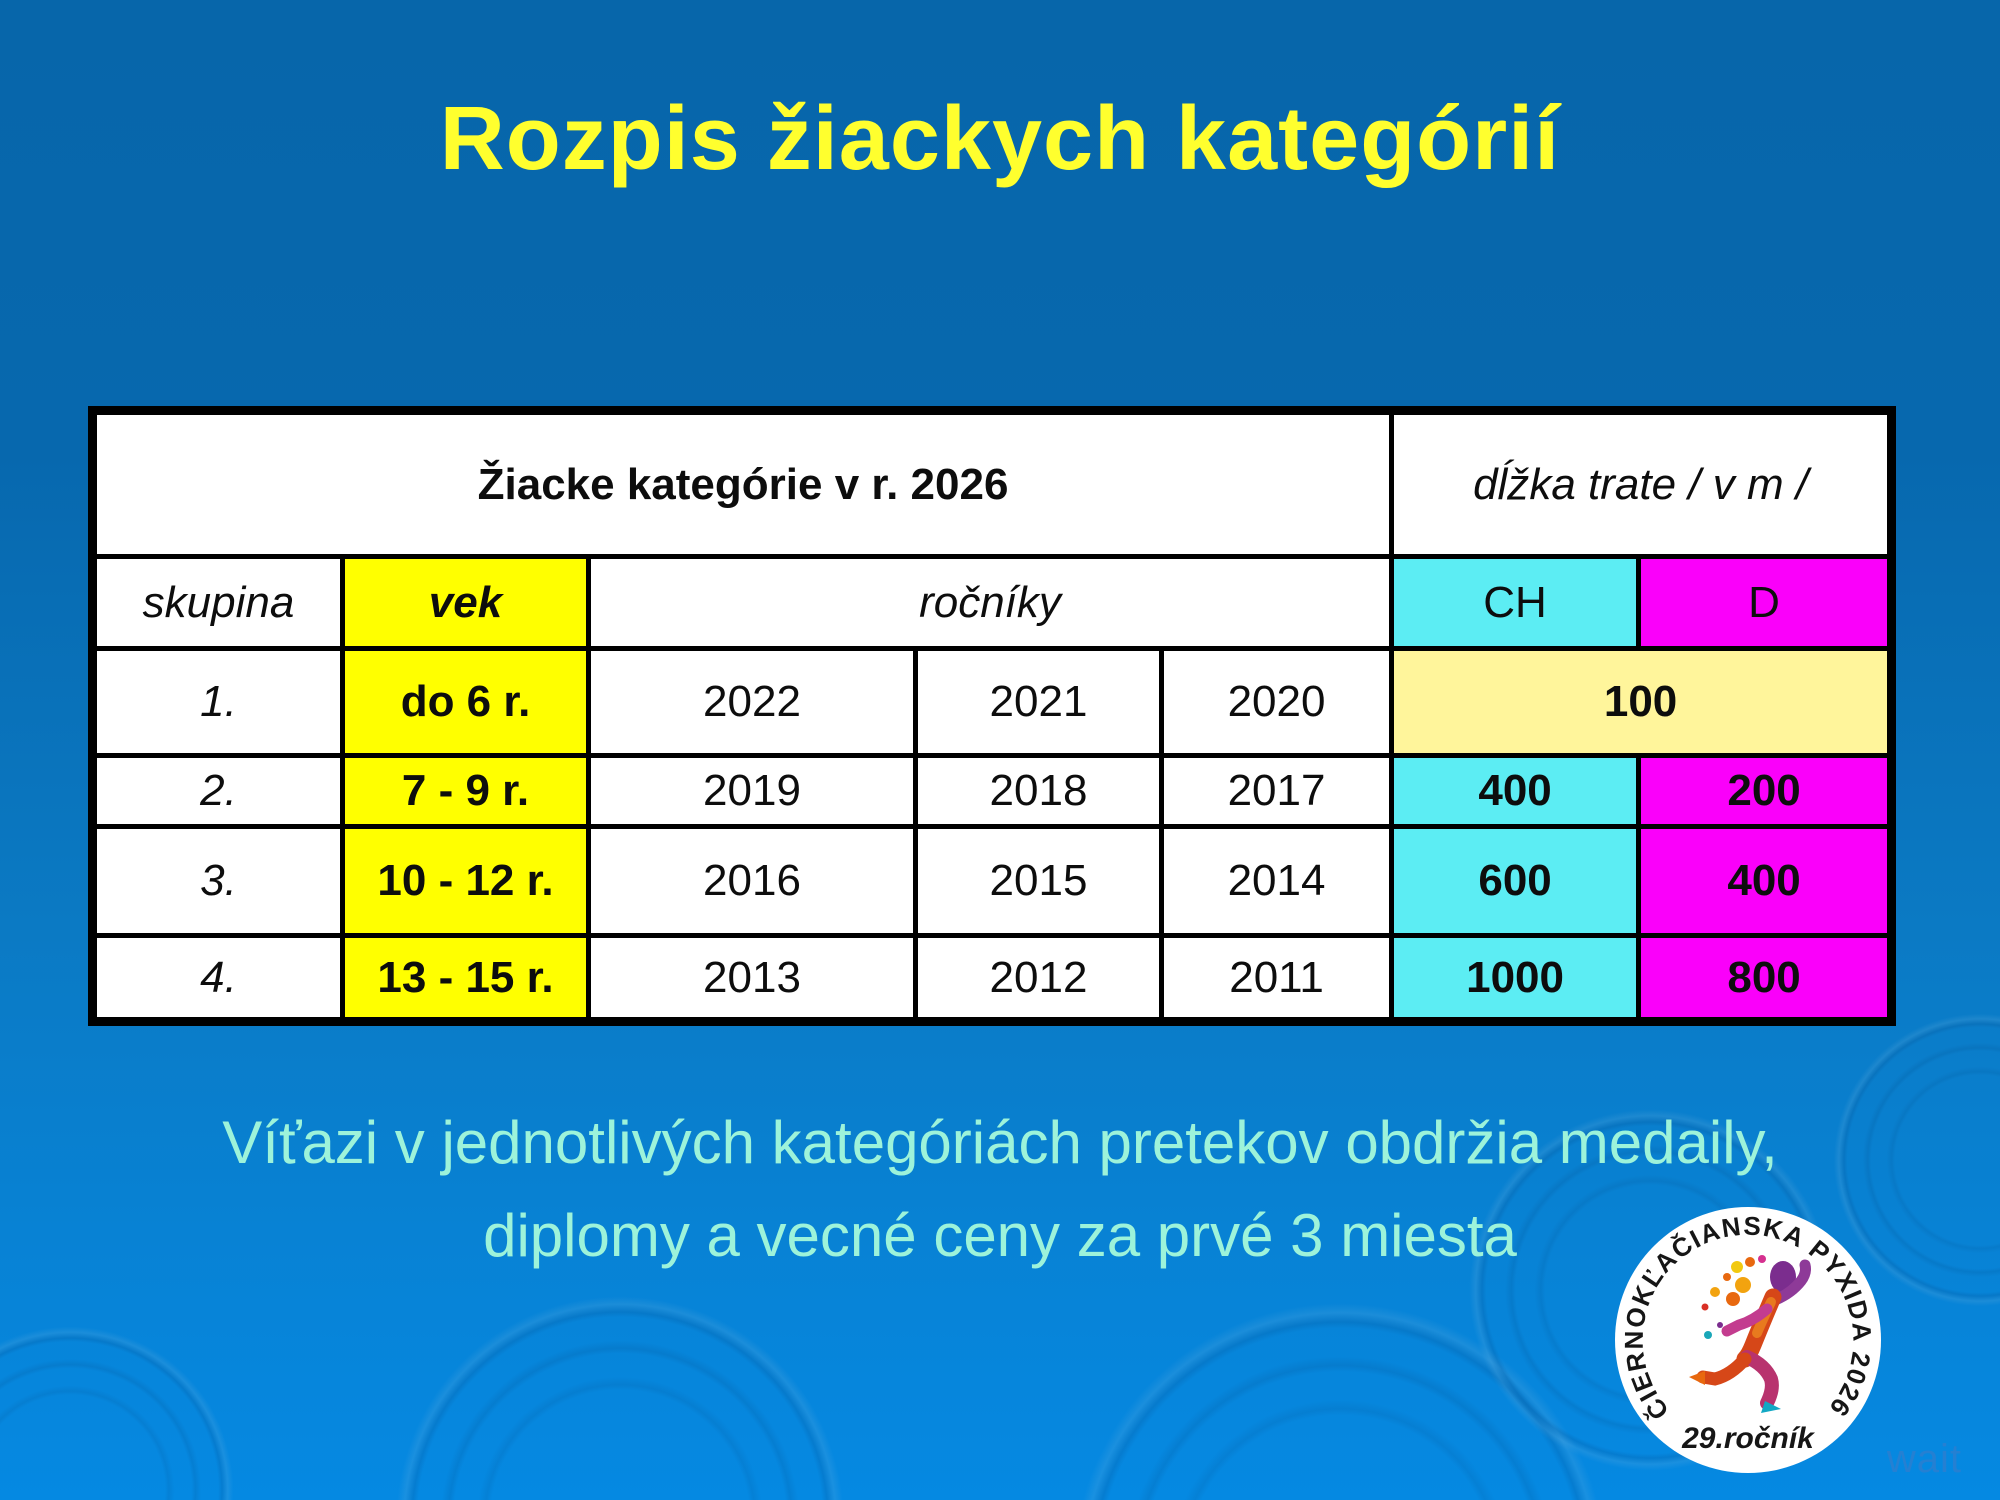 The height and width of the screenshot is (1500, 2000). What do you see at coordinates (1276, 881) in the screenshot?
I see `cell-year: 2014` at bounding box center [1276, 881].